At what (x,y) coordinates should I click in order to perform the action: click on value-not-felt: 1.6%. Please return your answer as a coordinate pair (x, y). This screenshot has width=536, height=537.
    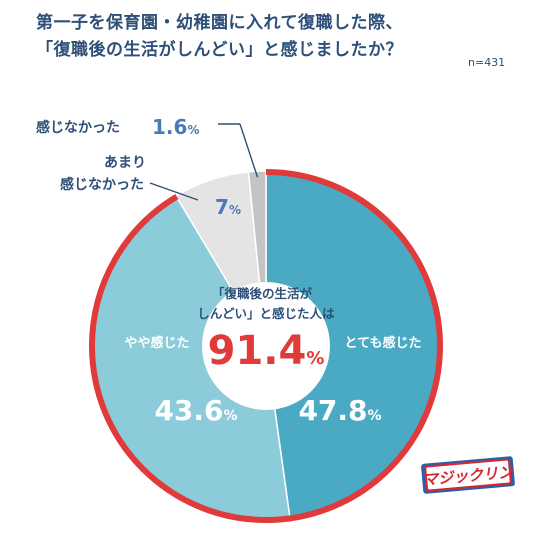
    Looking at the image, I should click on (175, 127).